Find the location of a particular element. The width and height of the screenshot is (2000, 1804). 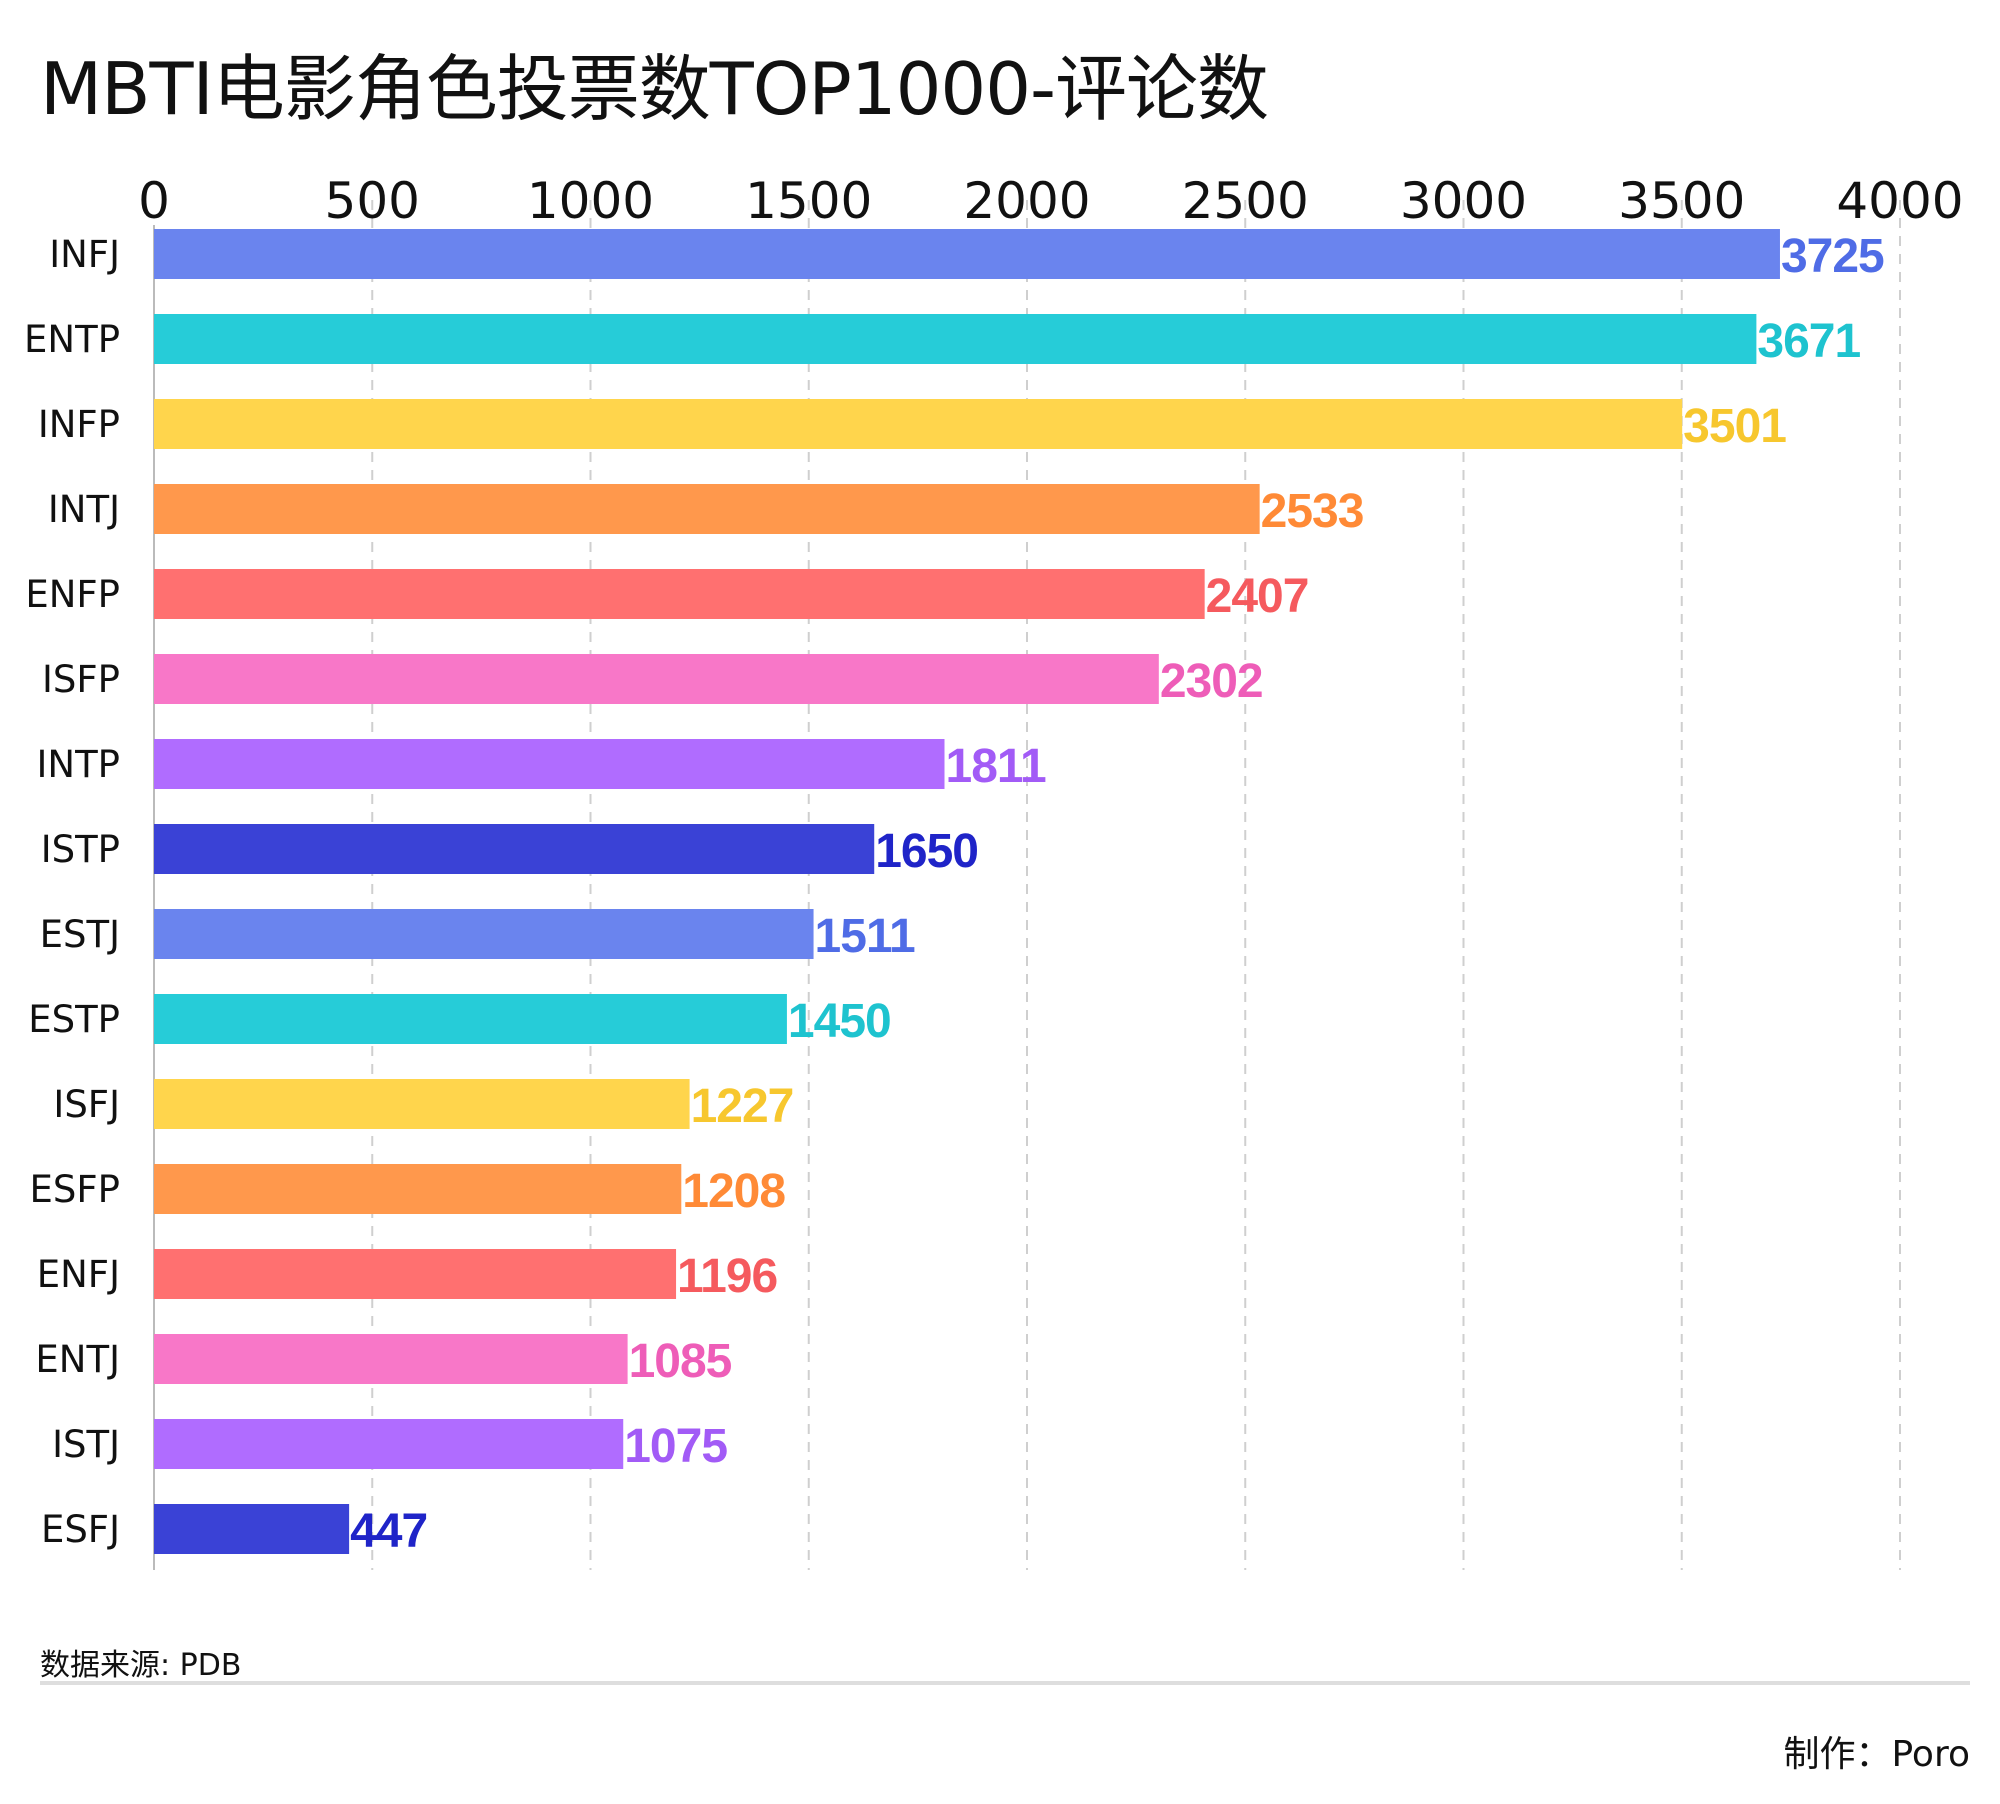

bar-intp is located at coordinates (549, 764).